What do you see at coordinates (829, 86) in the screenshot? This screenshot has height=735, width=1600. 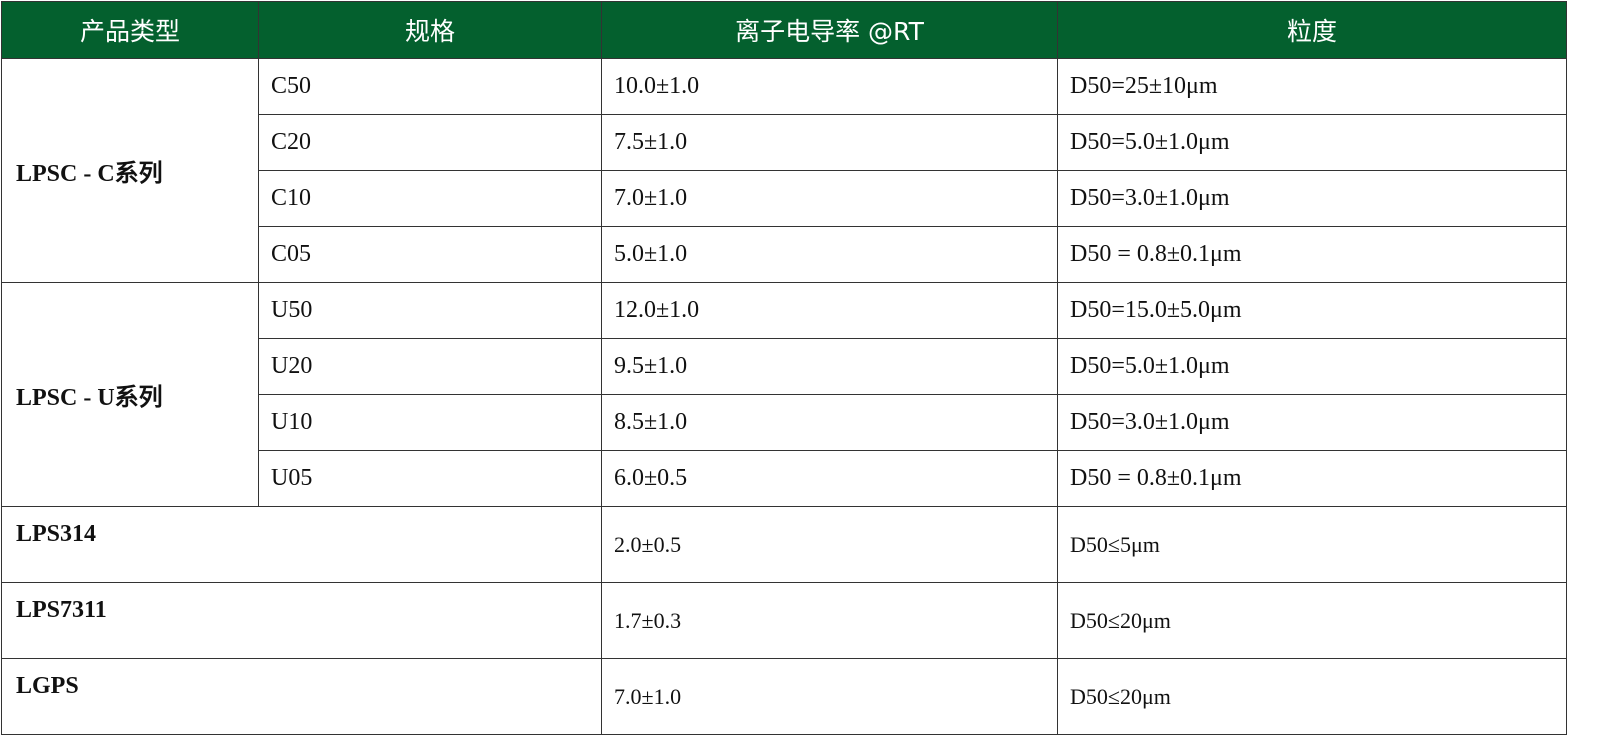 I see `conductivity-cell: 10.0±1.0` at bounding box center [829, 86].